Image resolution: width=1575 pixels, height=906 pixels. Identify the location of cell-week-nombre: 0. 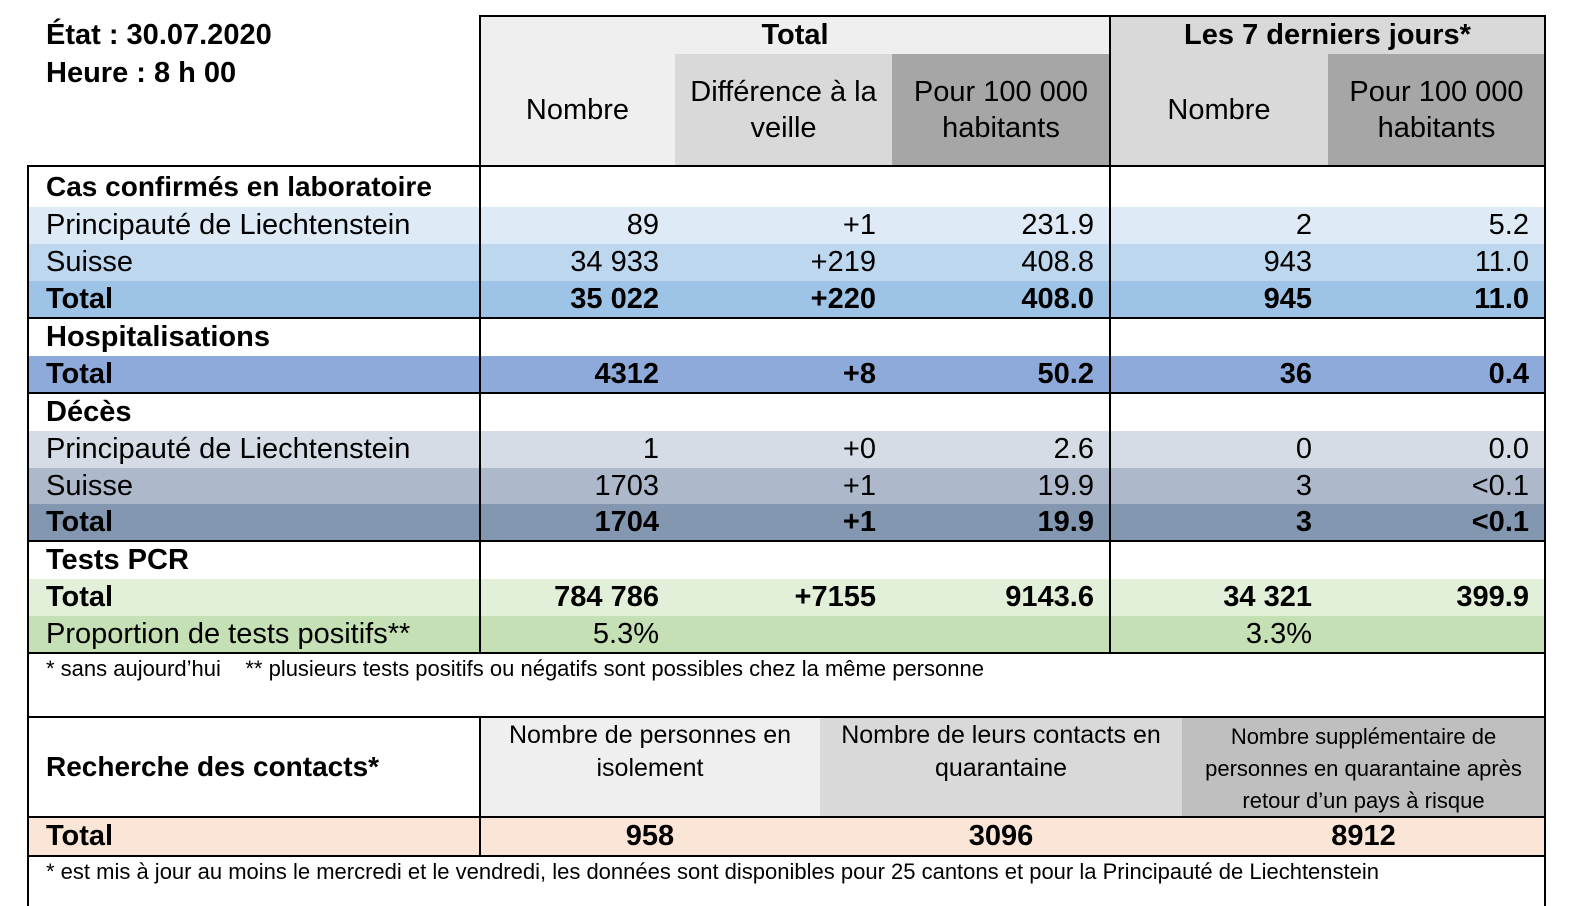
(1303, 449).